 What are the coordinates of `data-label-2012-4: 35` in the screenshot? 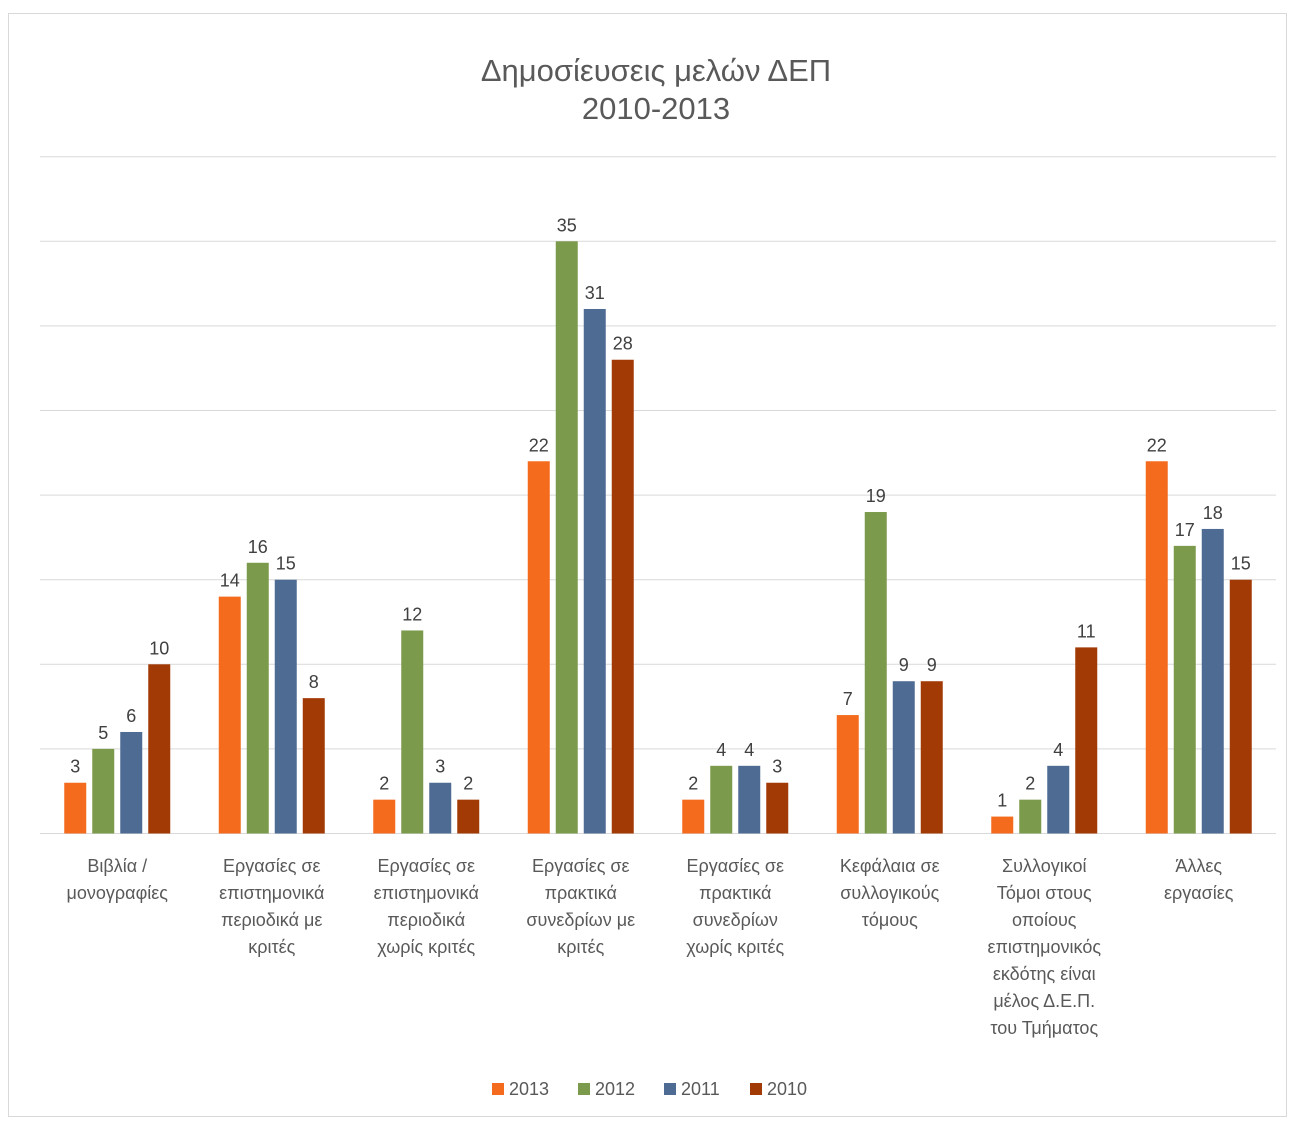 It's located at (567, 225).